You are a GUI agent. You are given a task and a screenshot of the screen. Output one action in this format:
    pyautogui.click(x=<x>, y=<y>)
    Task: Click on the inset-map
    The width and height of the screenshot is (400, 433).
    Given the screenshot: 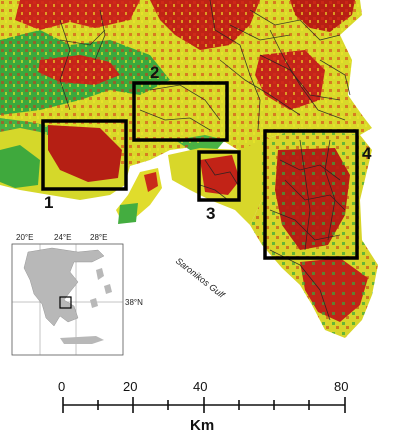 What is the action you would take?
    pyautogui.click(x=67, y=299)
    